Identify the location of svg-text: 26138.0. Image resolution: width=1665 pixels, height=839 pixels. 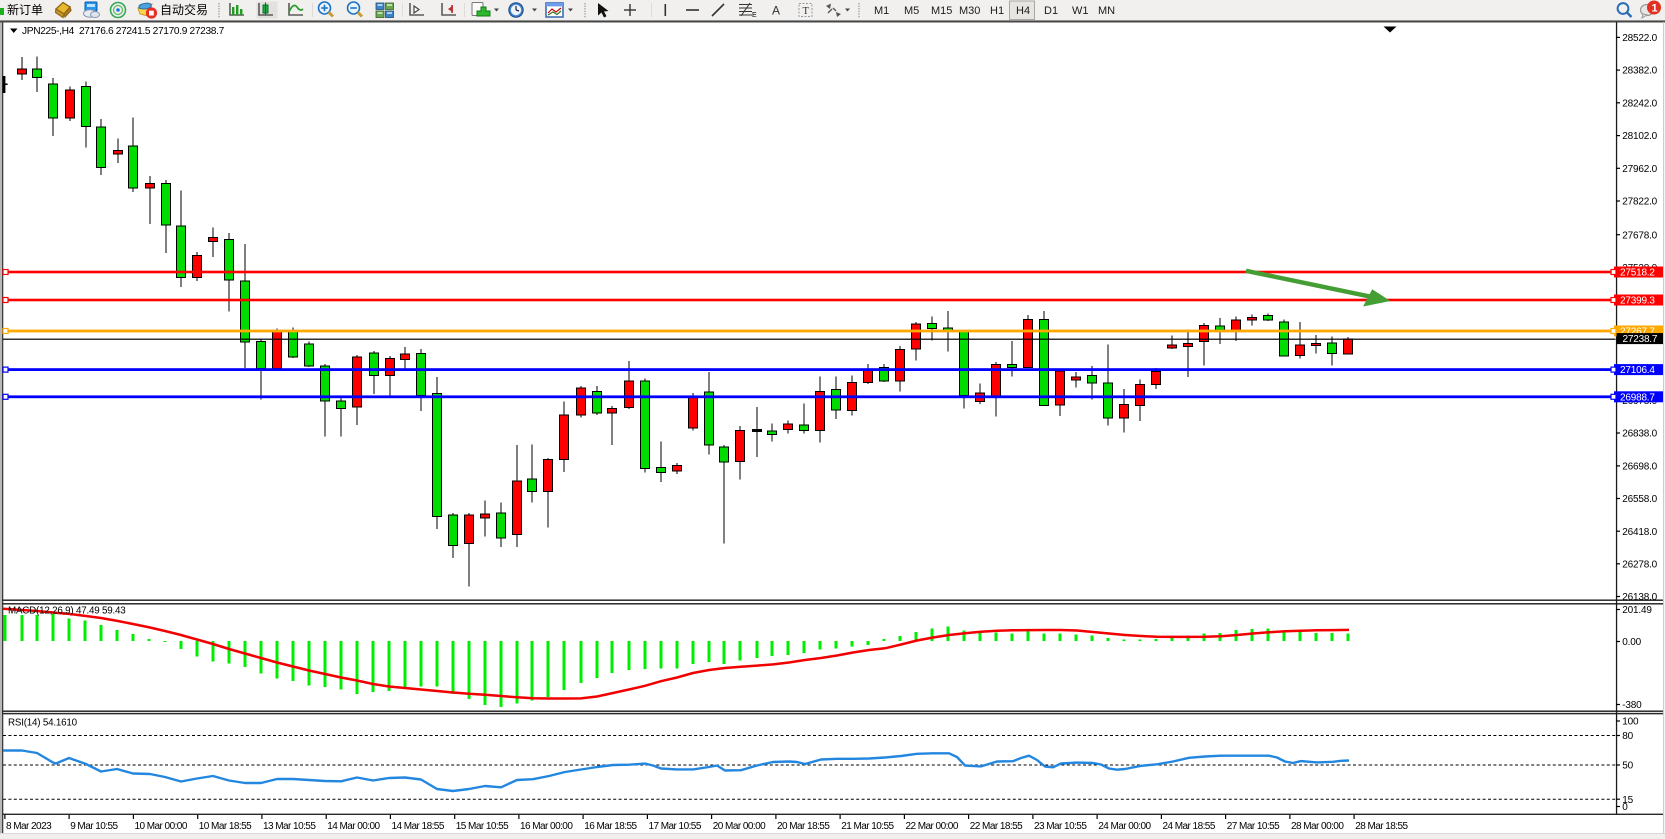
(1639, 597).